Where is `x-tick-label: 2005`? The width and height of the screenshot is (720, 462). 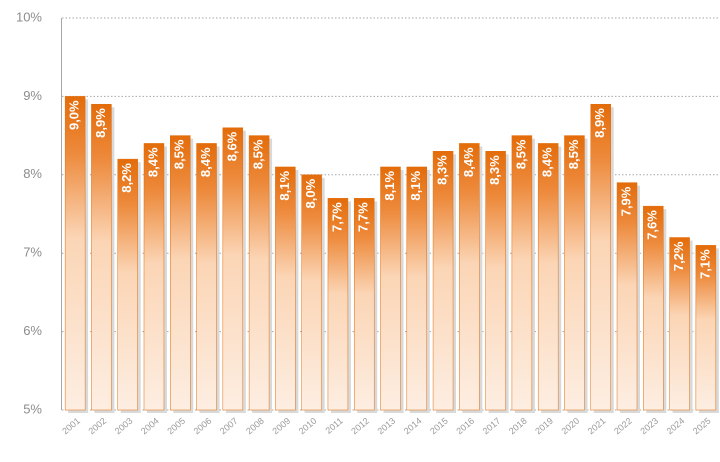
x-tick-label: 2005 is located at coordinates (176, 426).